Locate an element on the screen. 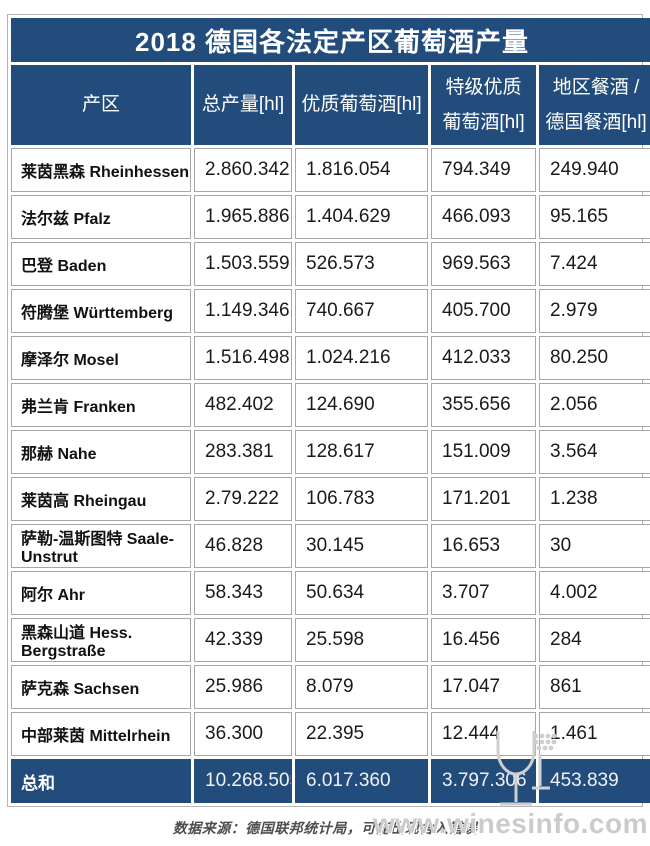 Image resolution: width=650 pixels, height=846 pixels. value-cell: 1.503.559 is located at coordinates (243, 264).